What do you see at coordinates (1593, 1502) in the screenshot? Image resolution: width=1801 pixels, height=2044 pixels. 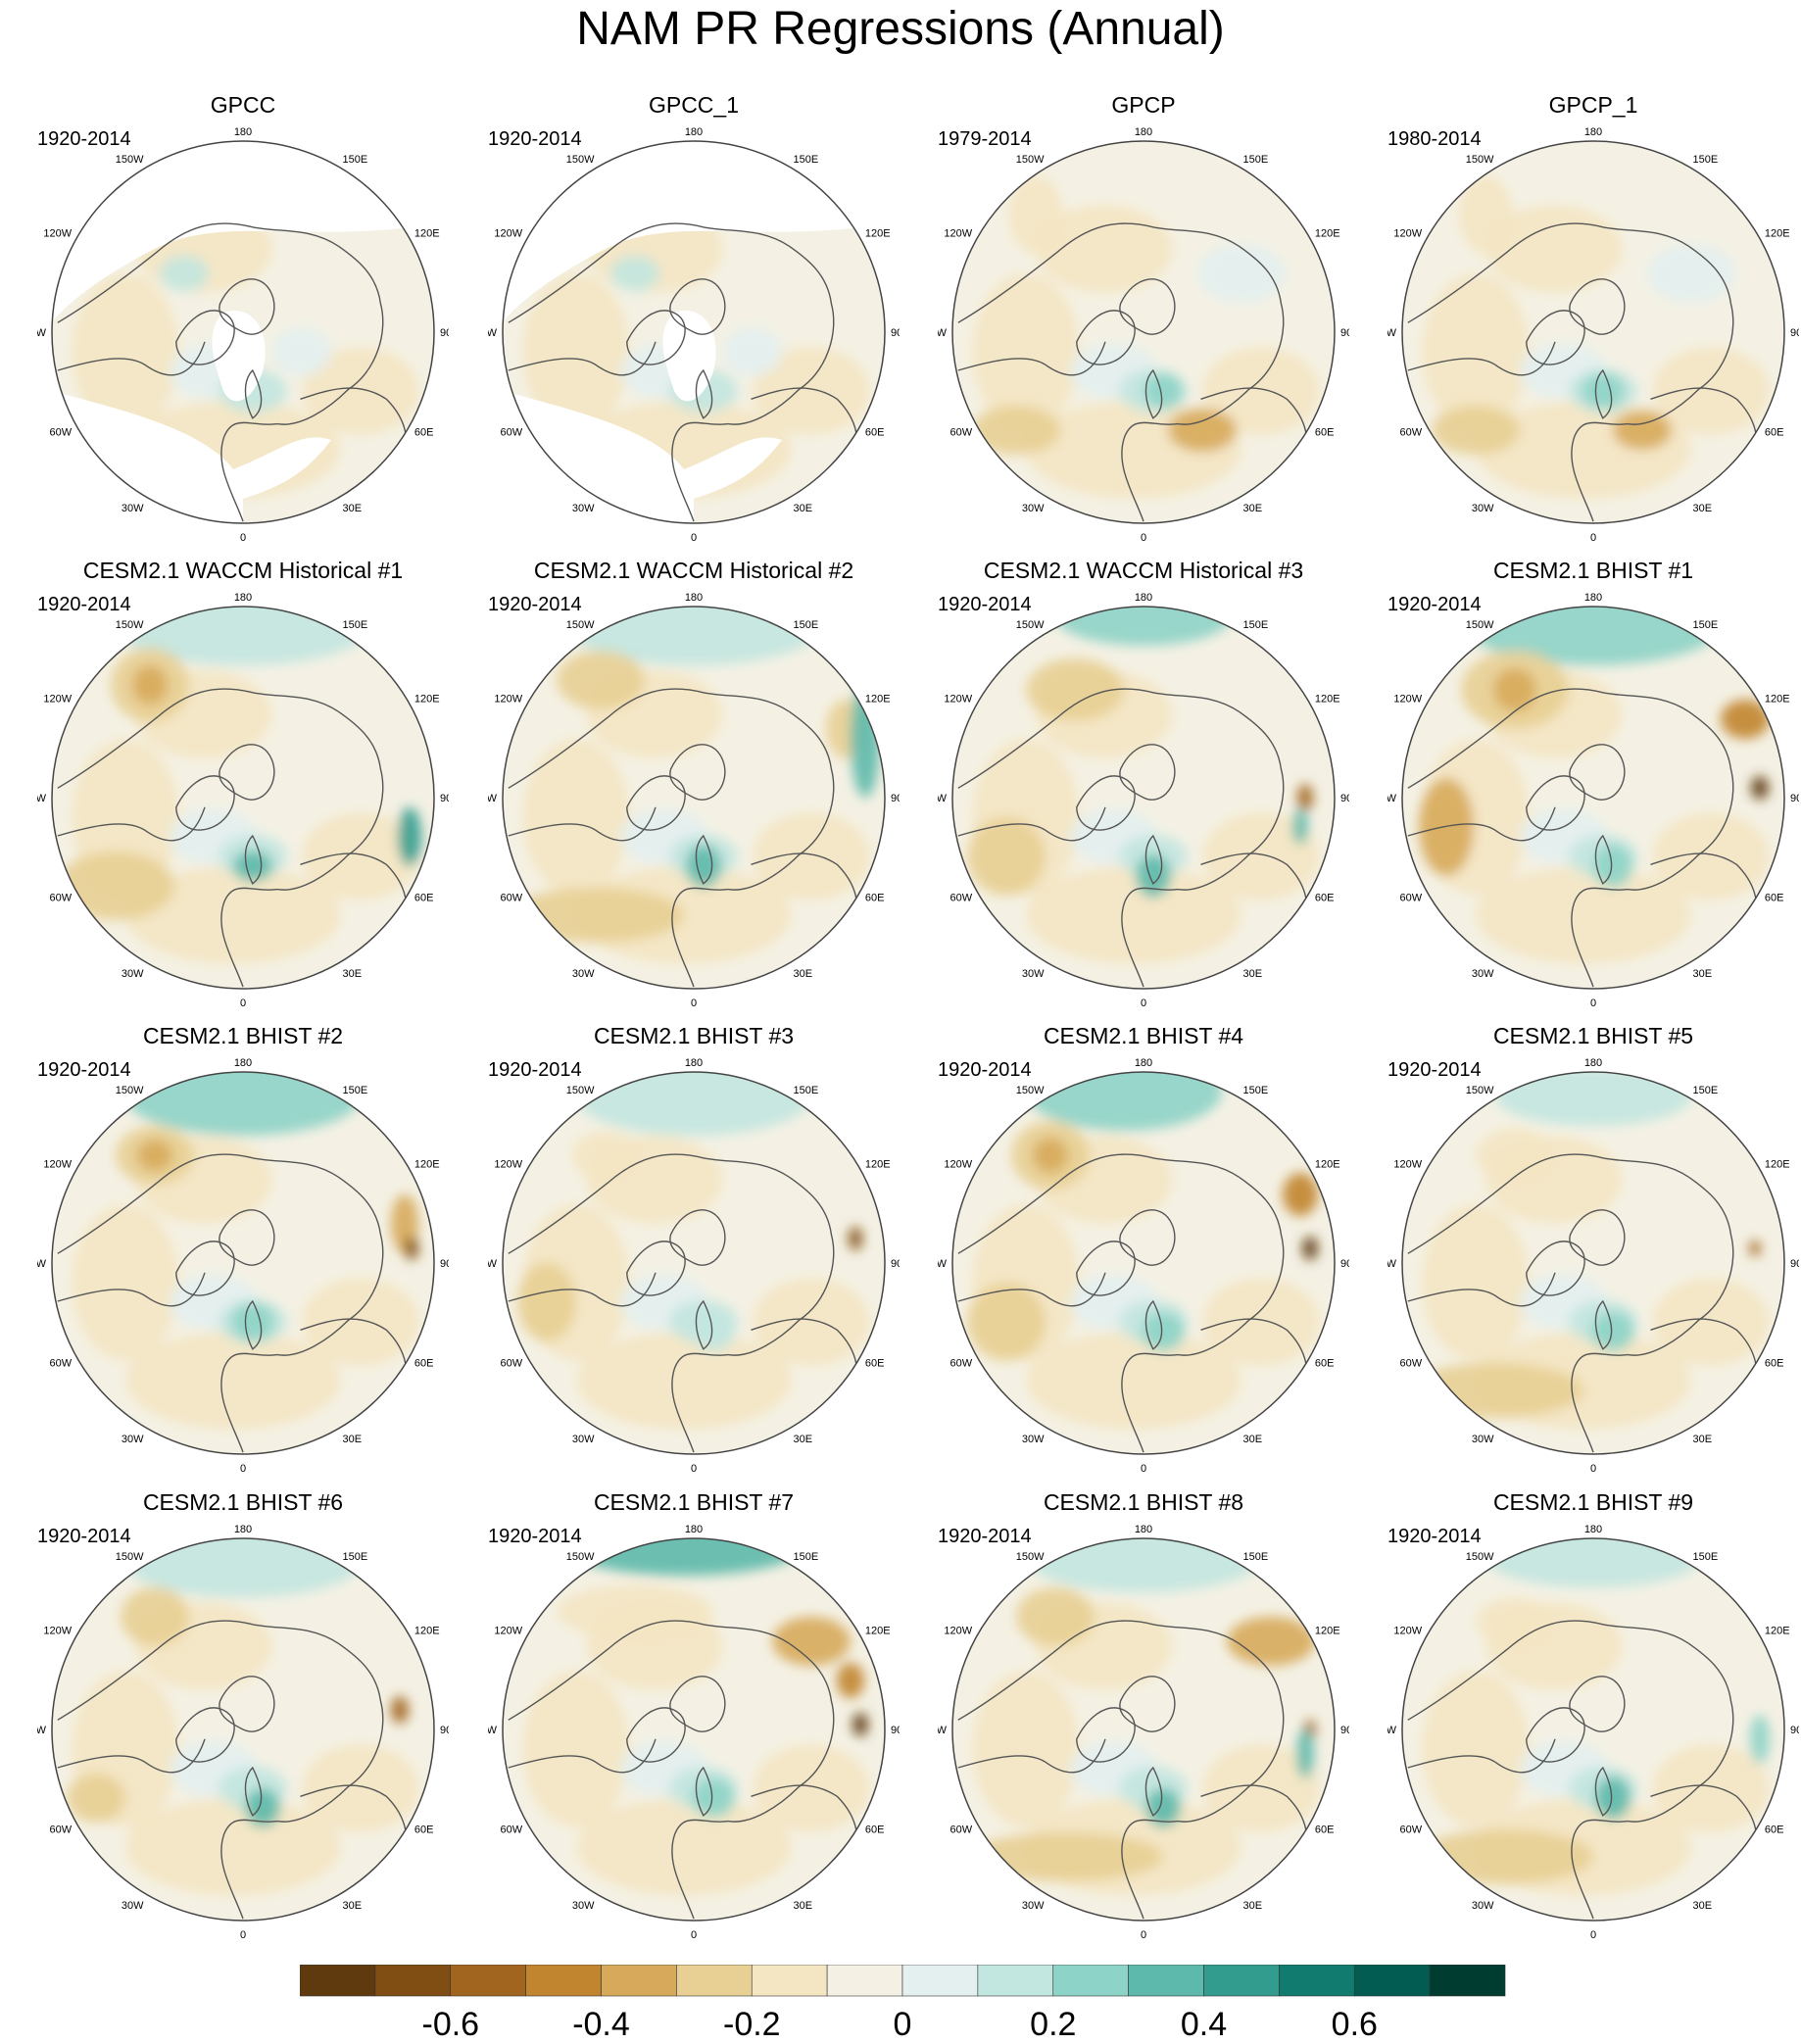 I see `panel-title: CESM2.1 BHIST #9` at bounding box center [1593, 1502].